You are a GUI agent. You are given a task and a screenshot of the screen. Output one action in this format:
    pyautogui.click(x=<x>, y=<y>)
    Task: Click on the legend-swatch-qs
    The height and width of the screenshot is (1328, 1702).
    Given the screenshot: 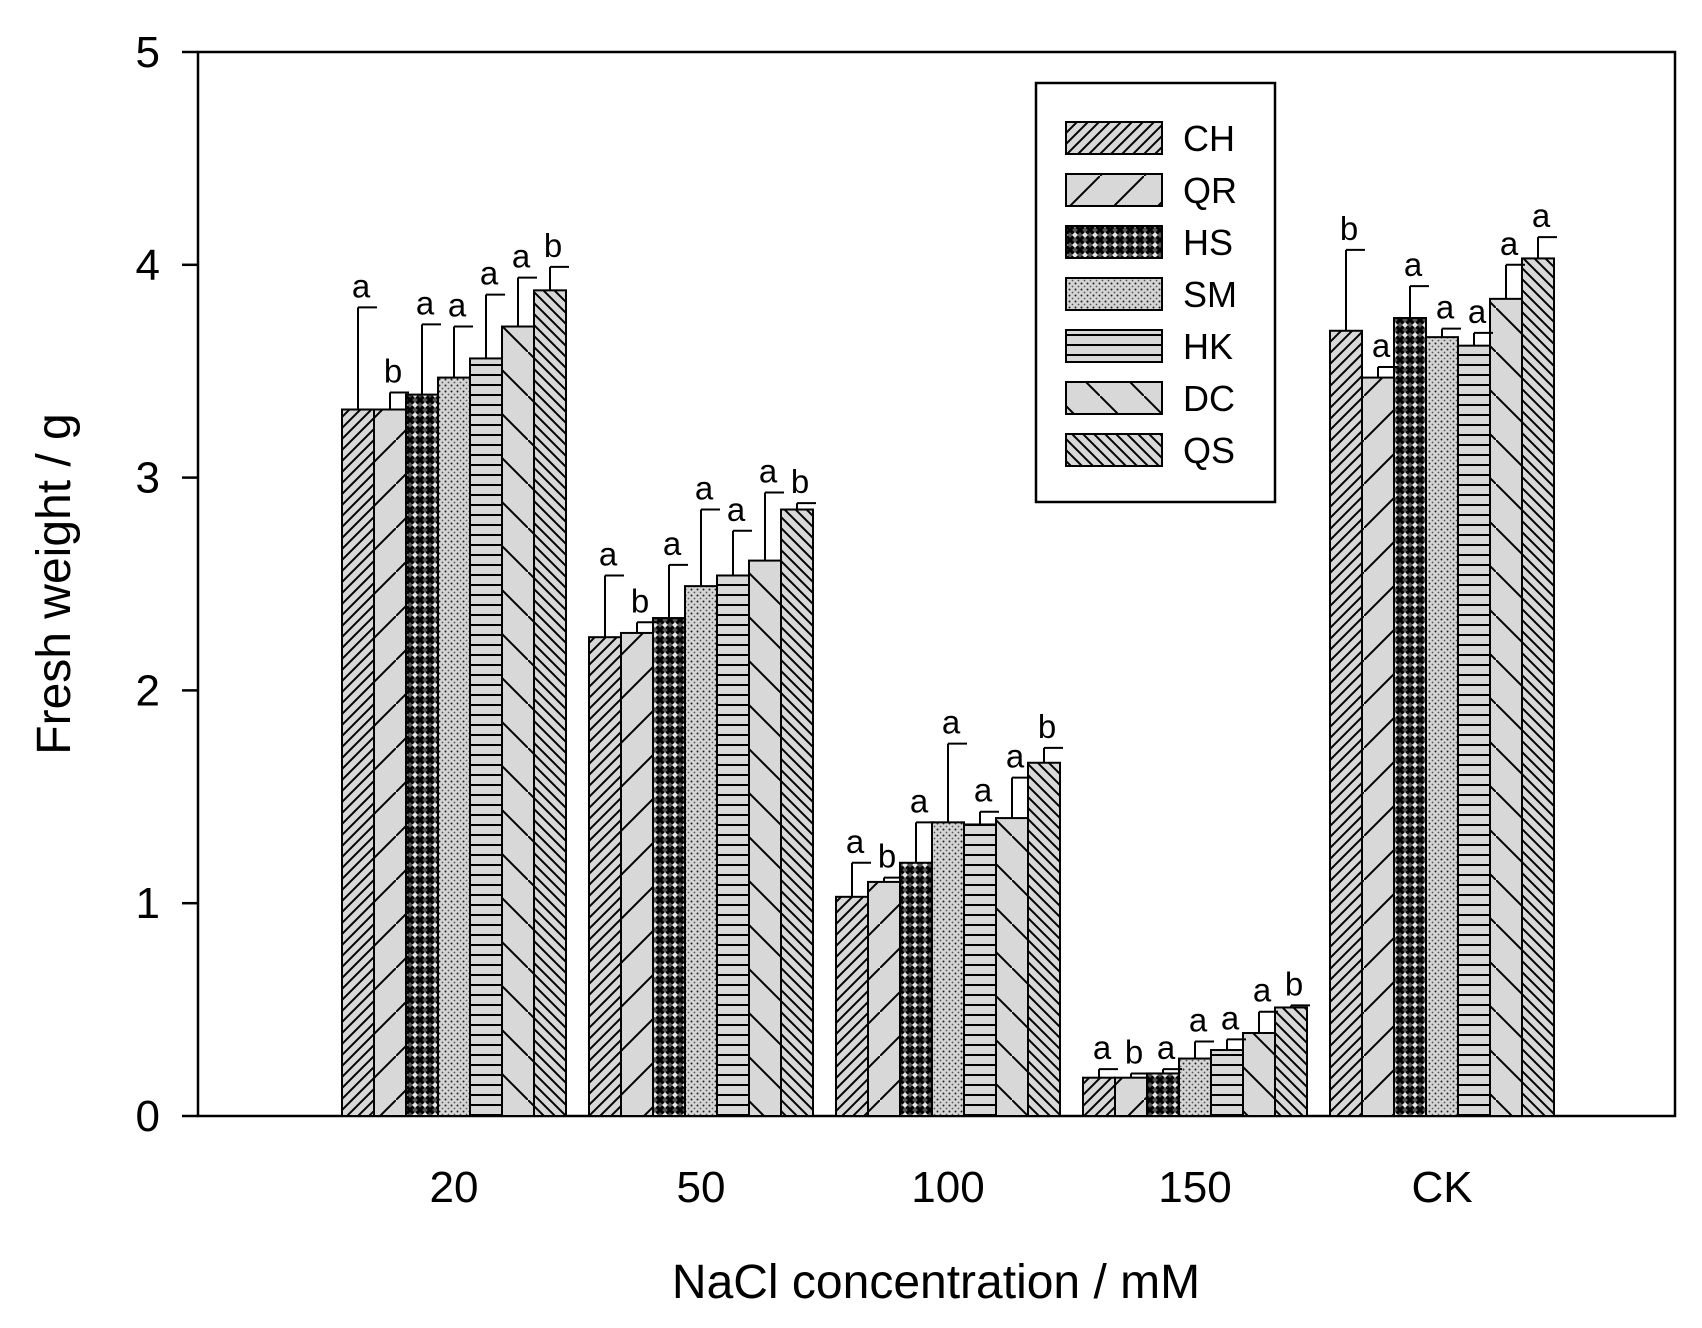 What is the action you would take?
    pyautogui.click(x=1114, y=450)
    